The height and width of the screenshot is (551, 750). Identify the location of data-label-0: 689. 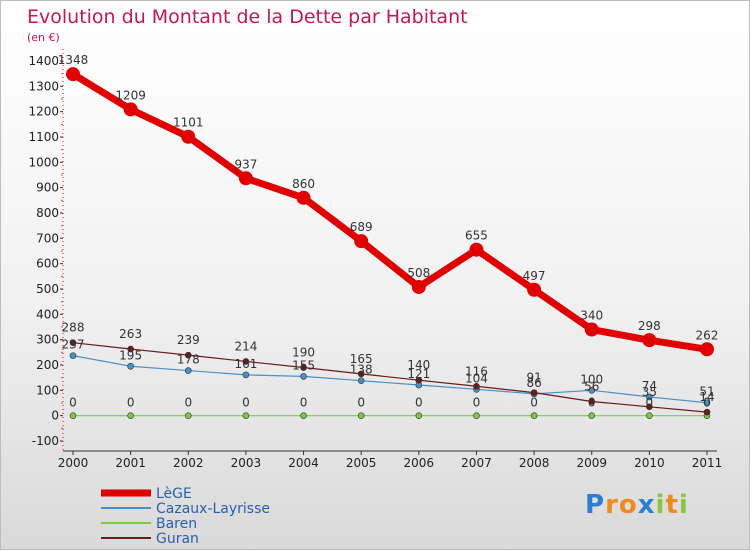
(361, 227).